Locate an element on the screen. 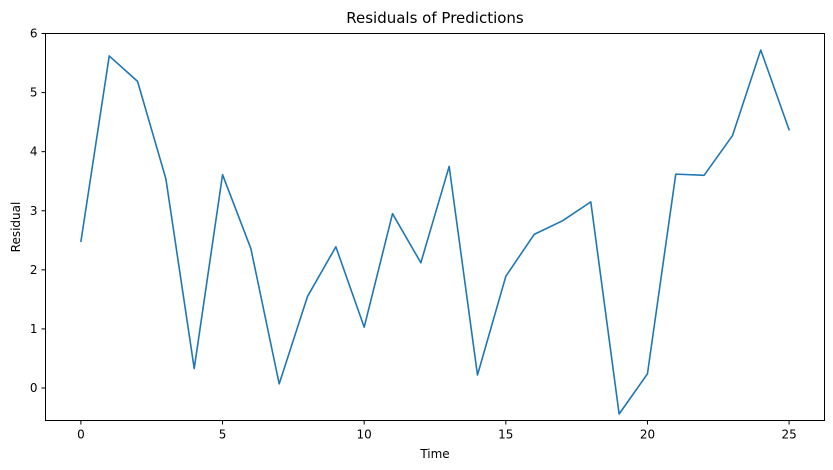  y-axis-label: Residual is located at coordinates (16, 227).